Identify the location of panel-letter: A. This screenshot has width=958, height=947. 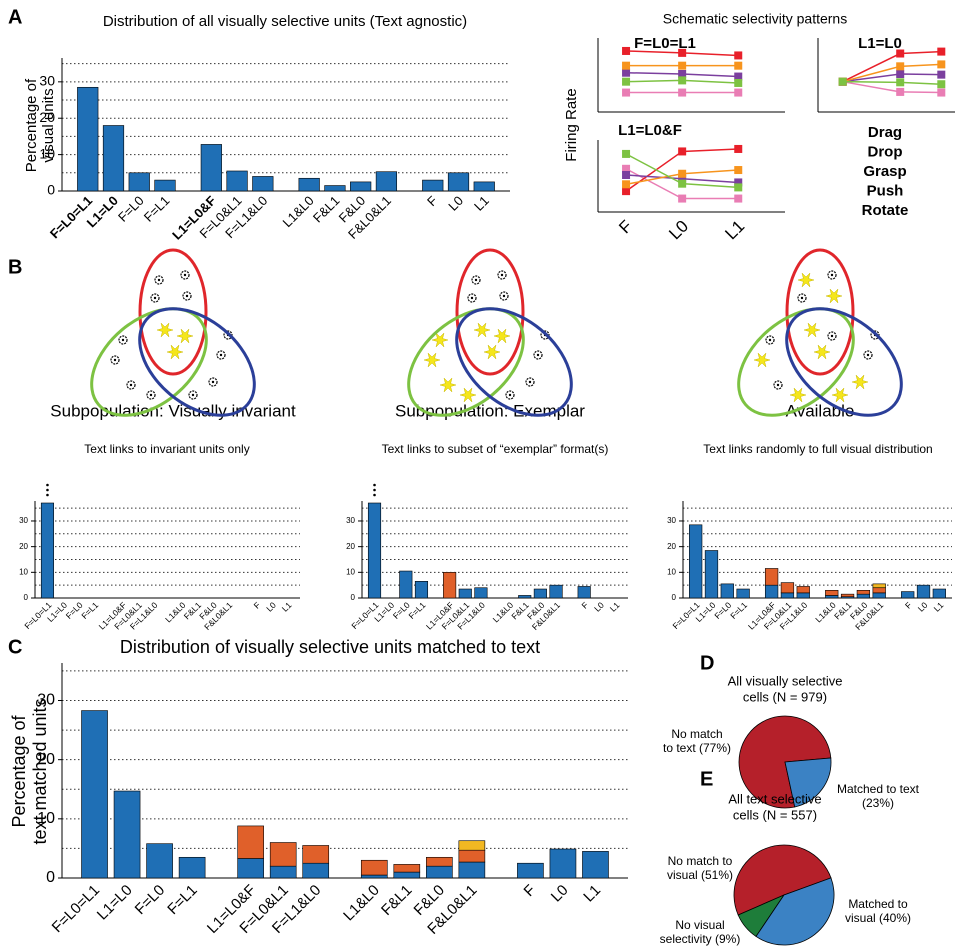
(15, 17).